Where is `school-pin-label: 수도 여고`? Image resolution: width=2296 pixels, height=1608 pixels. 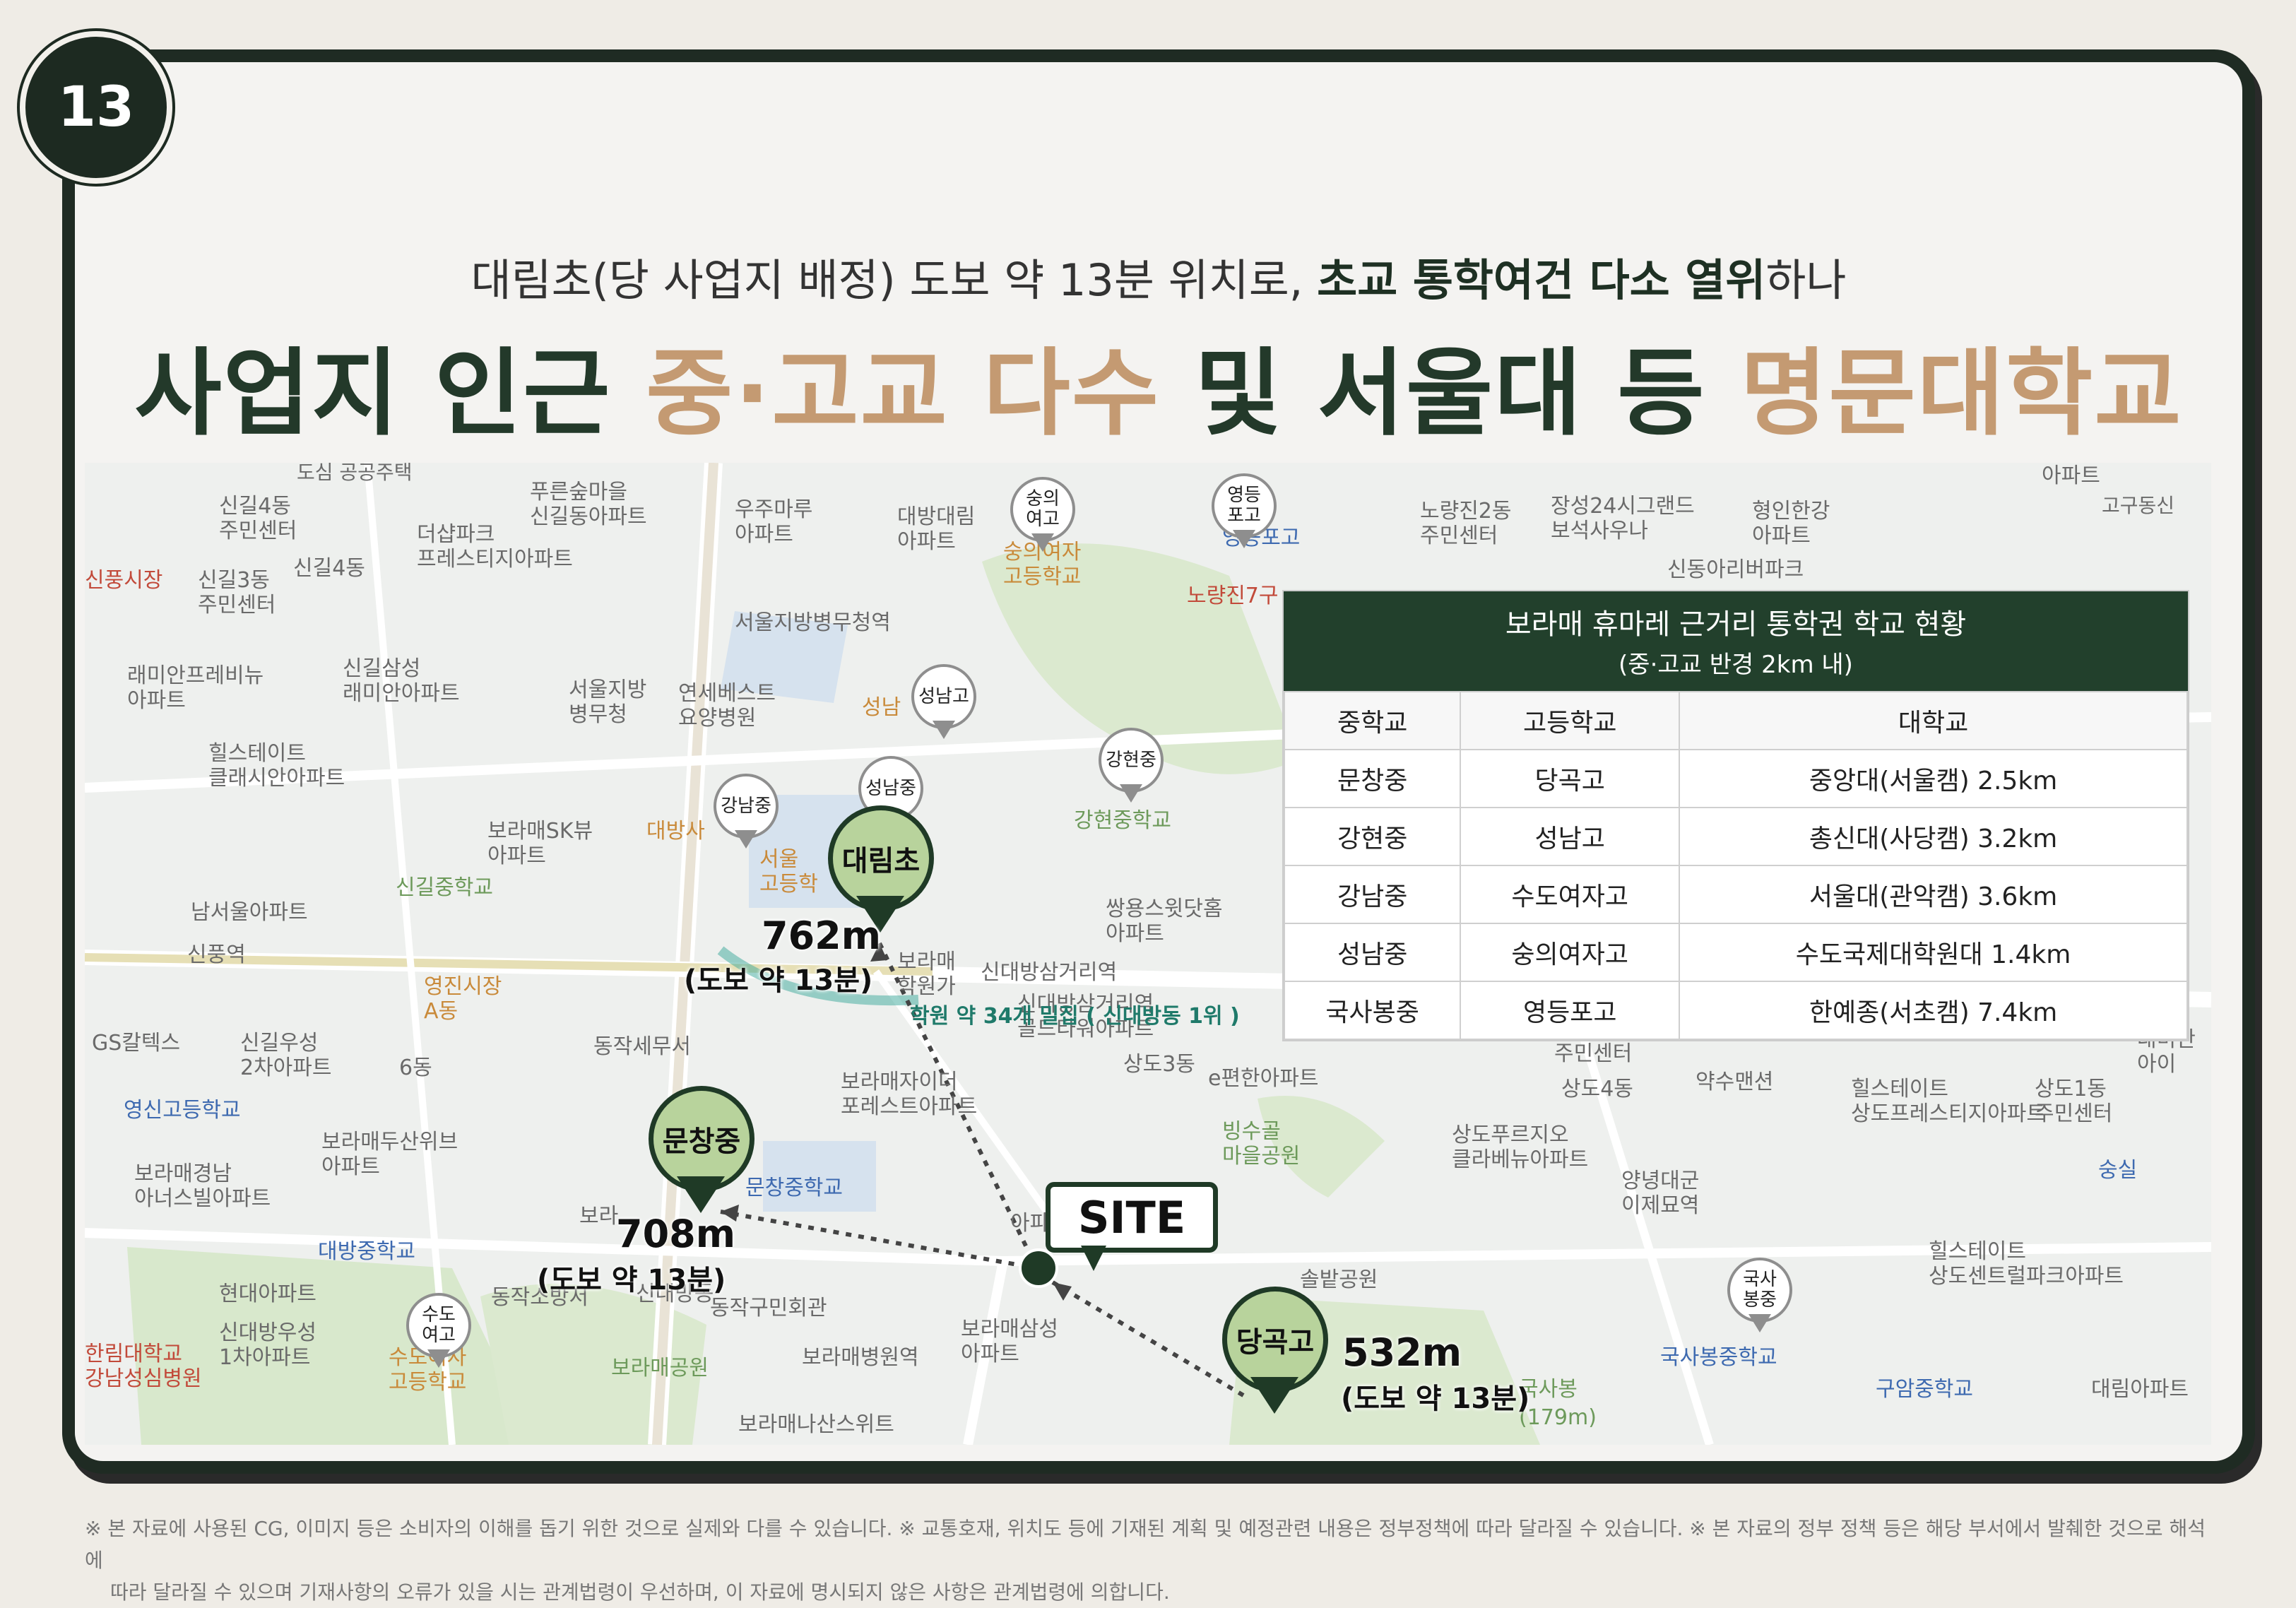
school-pin-label: 수도 여고 is located at coordinates (439, 1325).